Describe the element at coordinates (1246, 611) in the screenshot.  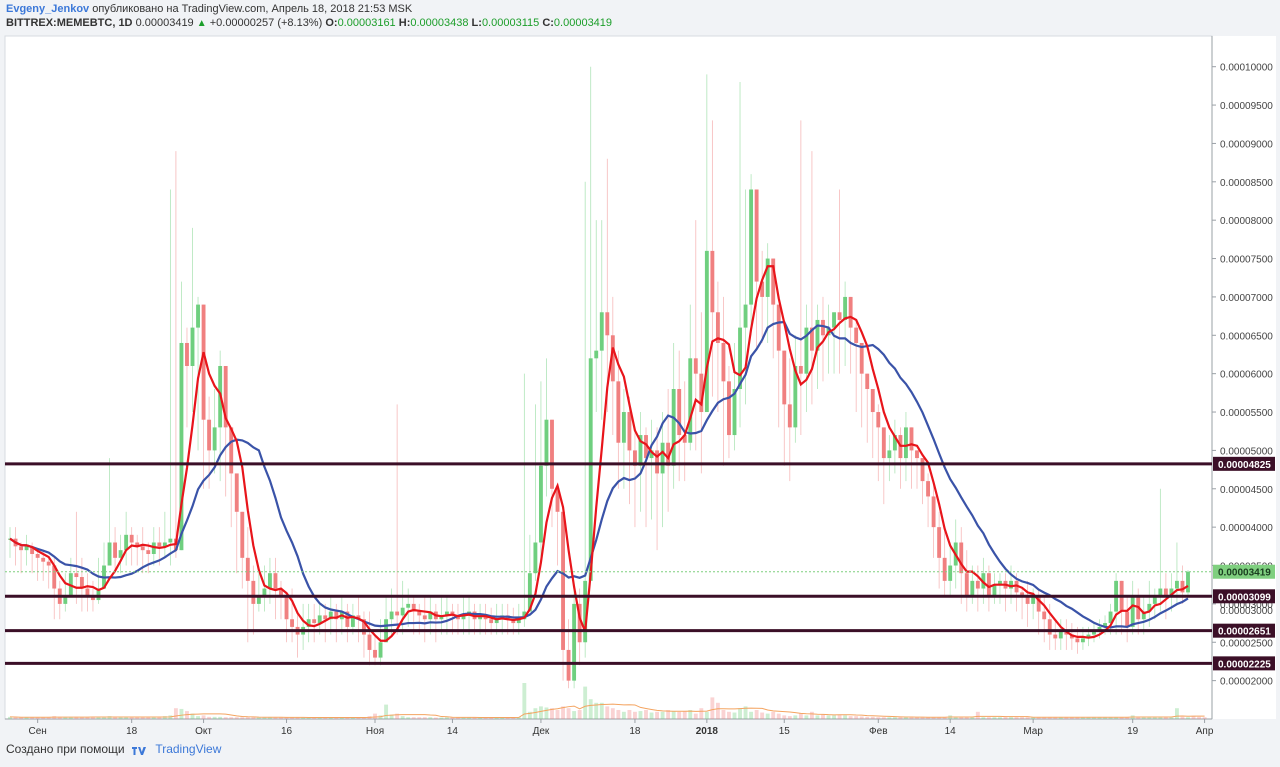
I see `axis-extra-label: 0.00003000` at that location.